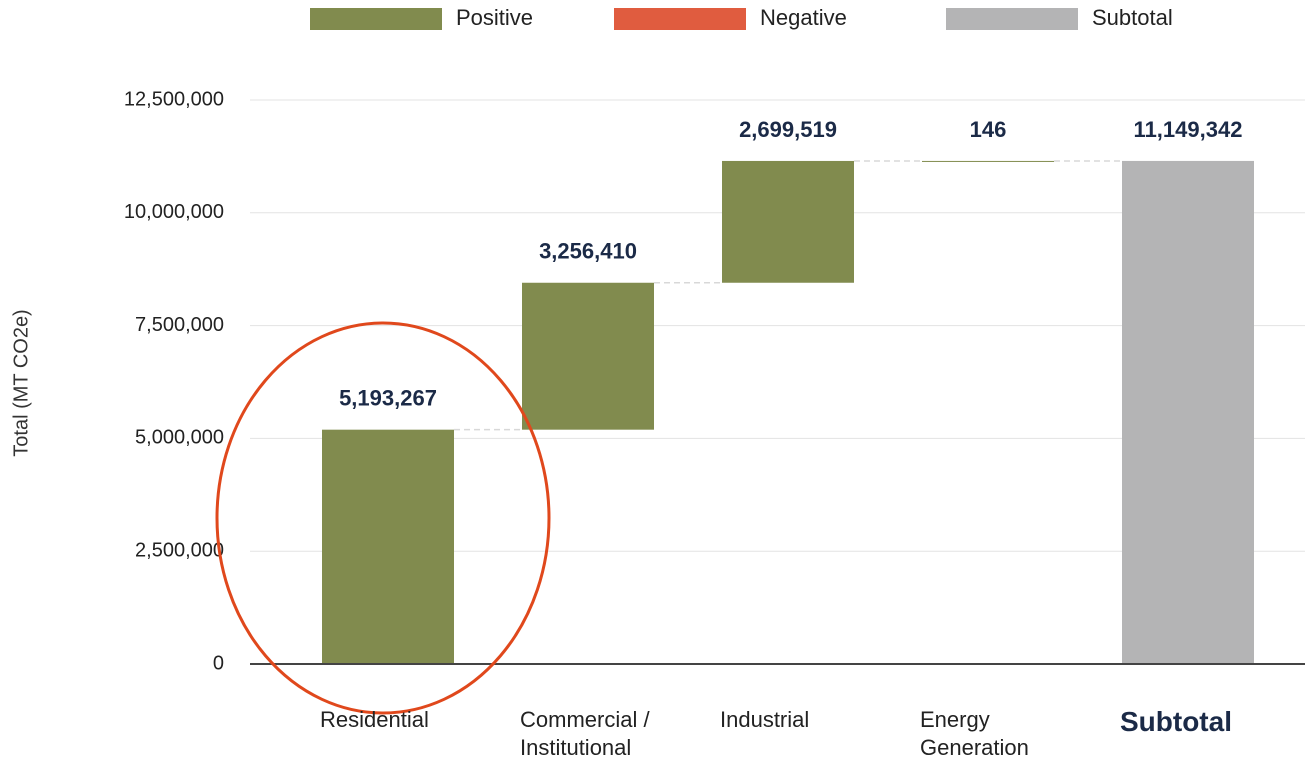 This screenshot has height=766, width=1310. What do you see at coordinates (1132, 17) in the screenshot?
I see `legend-label: Subtotal` at bounding box center [1132, 17].